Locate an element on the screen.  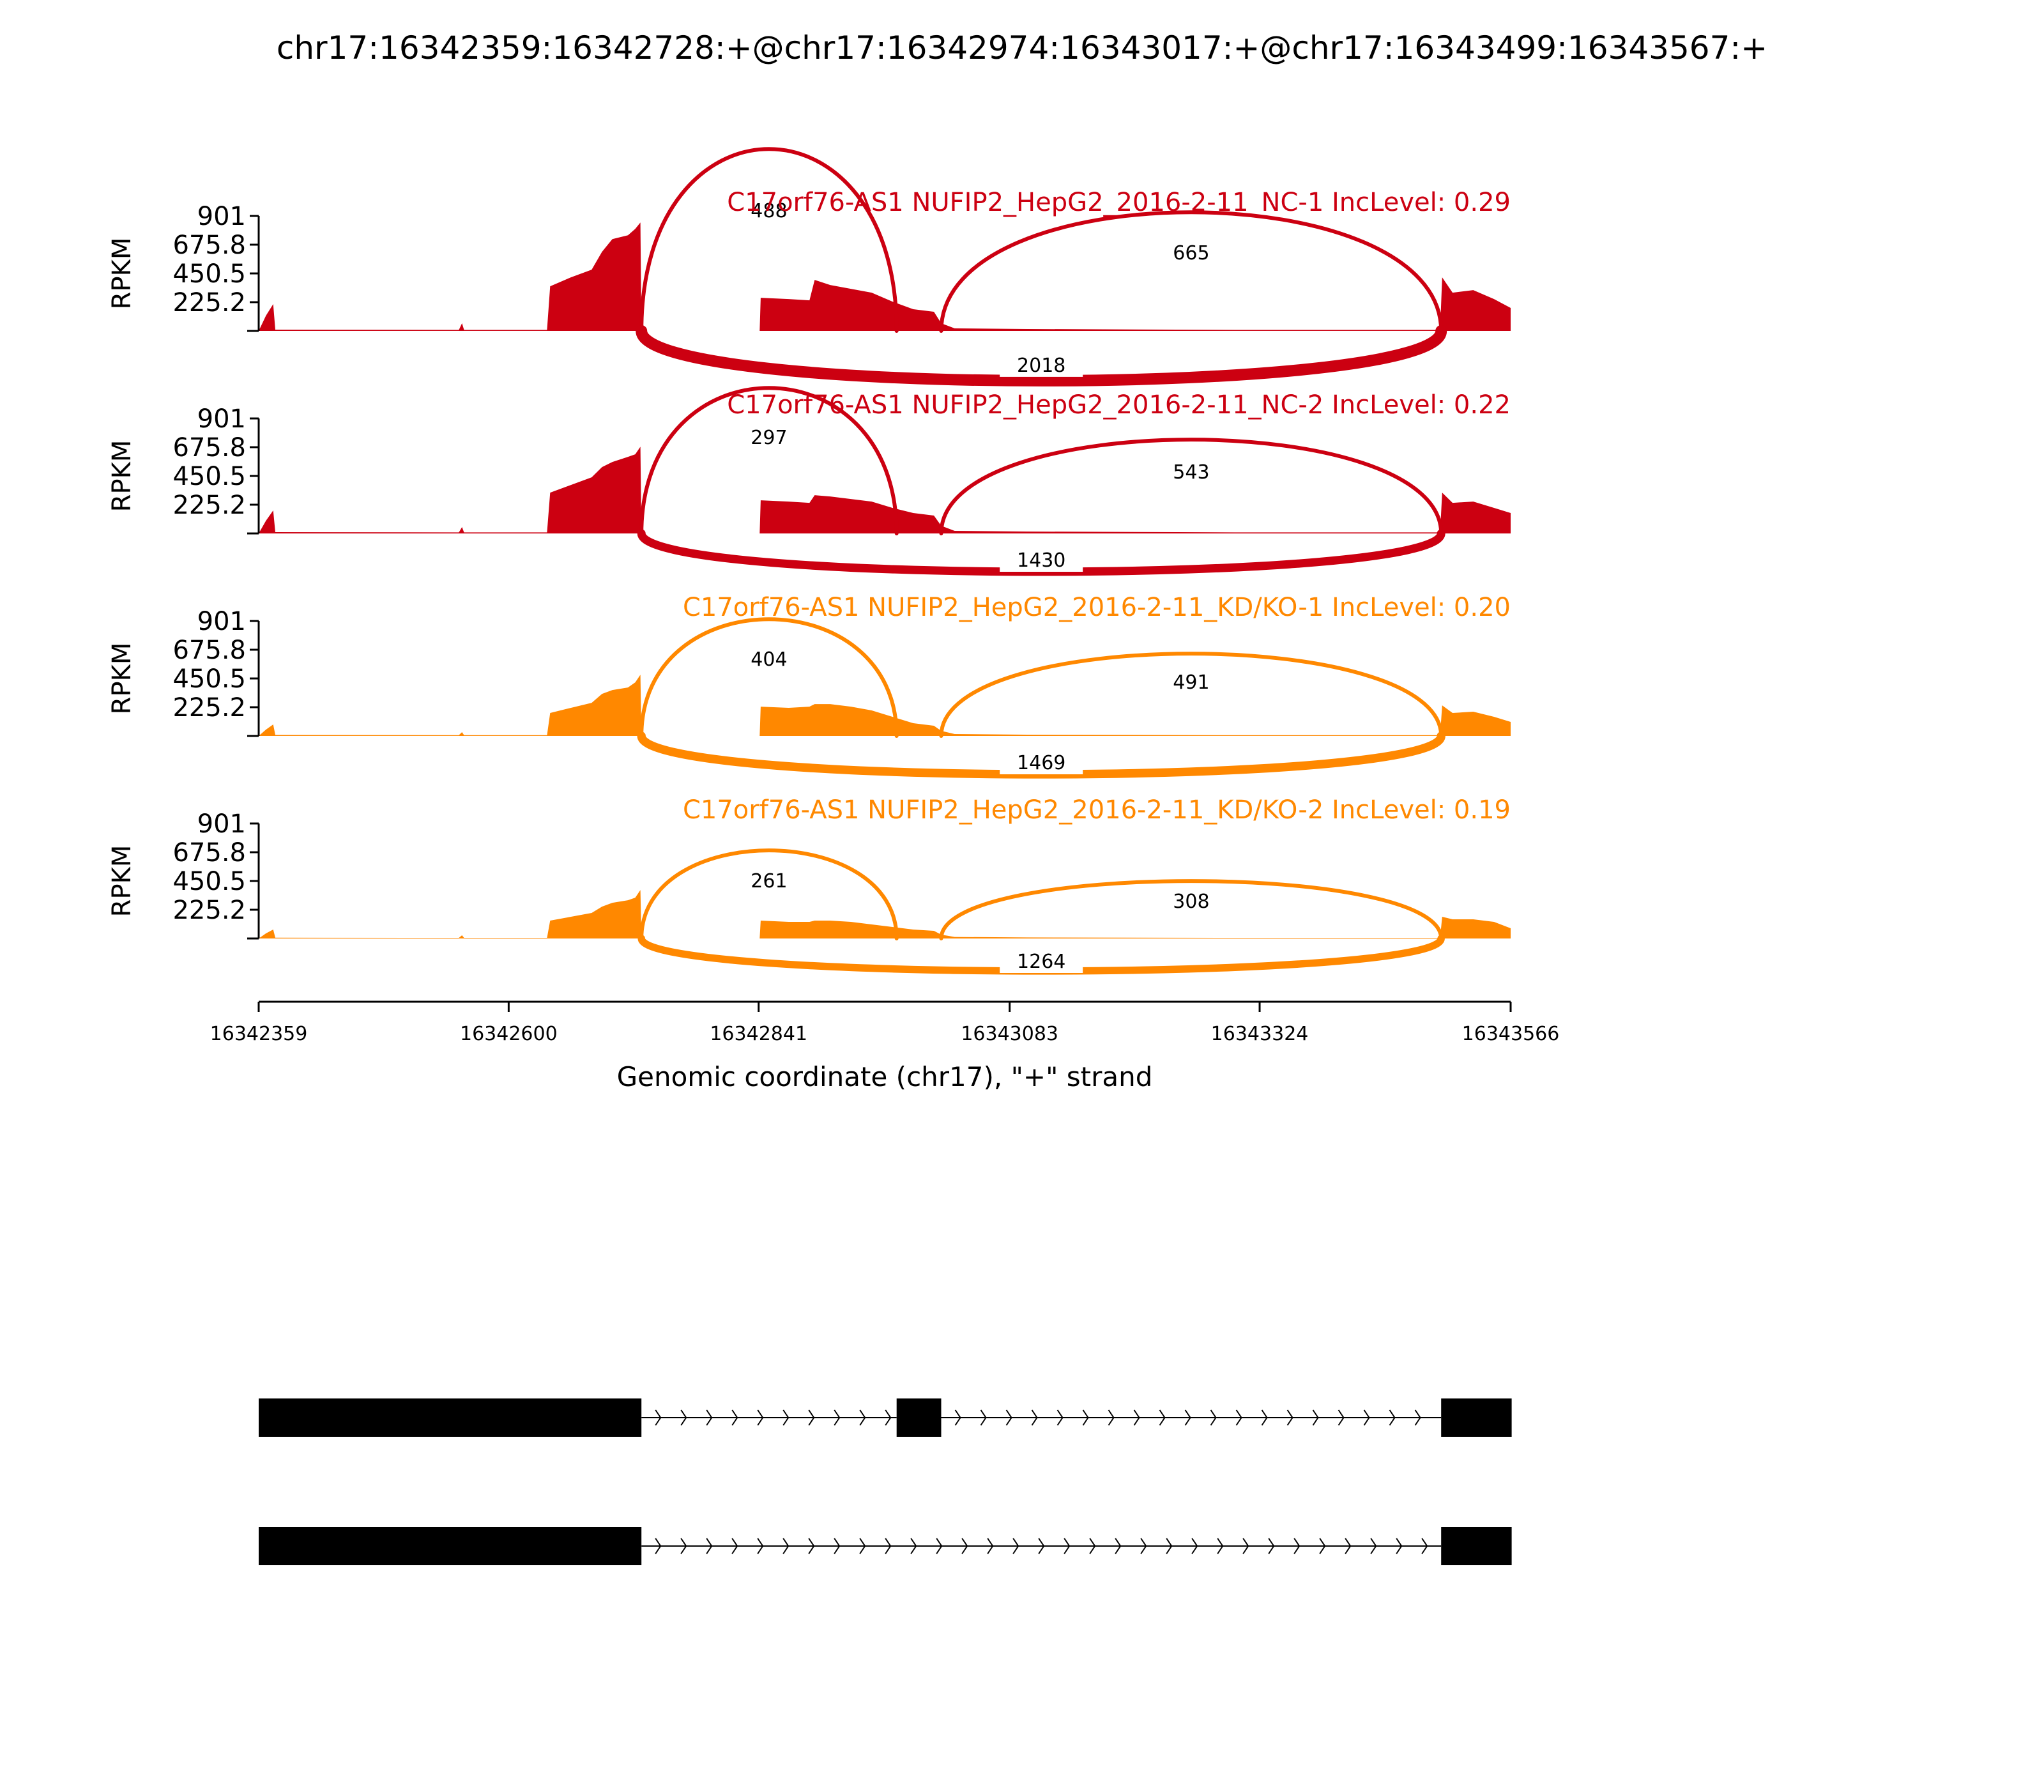
junction-count-label: 297 is located at coordinates (769, 438).